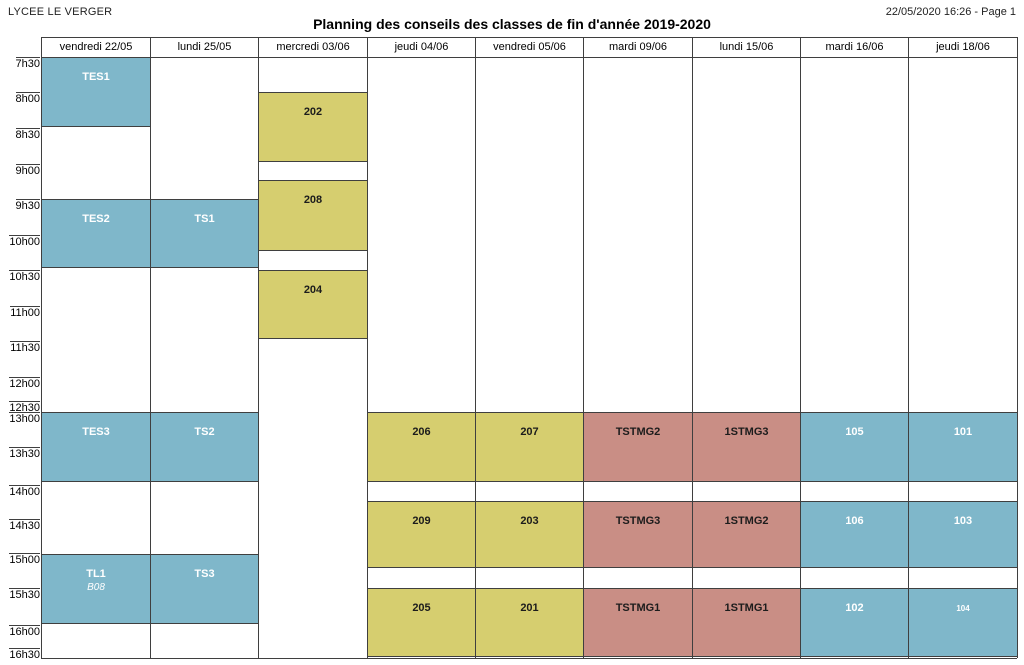 This screenshot has width=1024, height=665. Describe the element at coordinates (204, 432) in the screenshot. I see `event-label: TS2` at that location.